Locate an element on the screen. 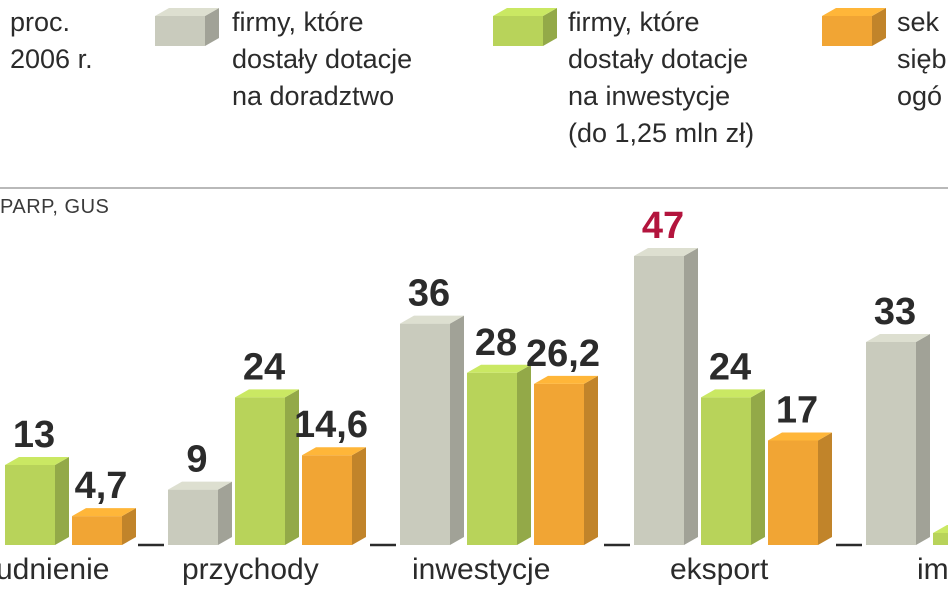 The width and height of the screenshot is (948, 593). bar-2-2-front is located at coordinates (559, 464).